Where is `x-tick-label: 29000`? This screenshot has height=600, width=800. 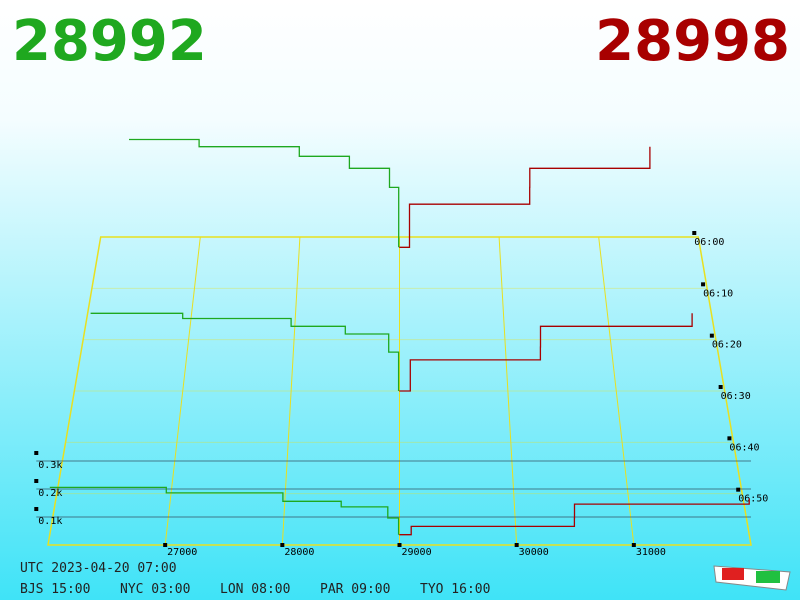
x-tick-label: 29000 is located at coordinates (417, 552).